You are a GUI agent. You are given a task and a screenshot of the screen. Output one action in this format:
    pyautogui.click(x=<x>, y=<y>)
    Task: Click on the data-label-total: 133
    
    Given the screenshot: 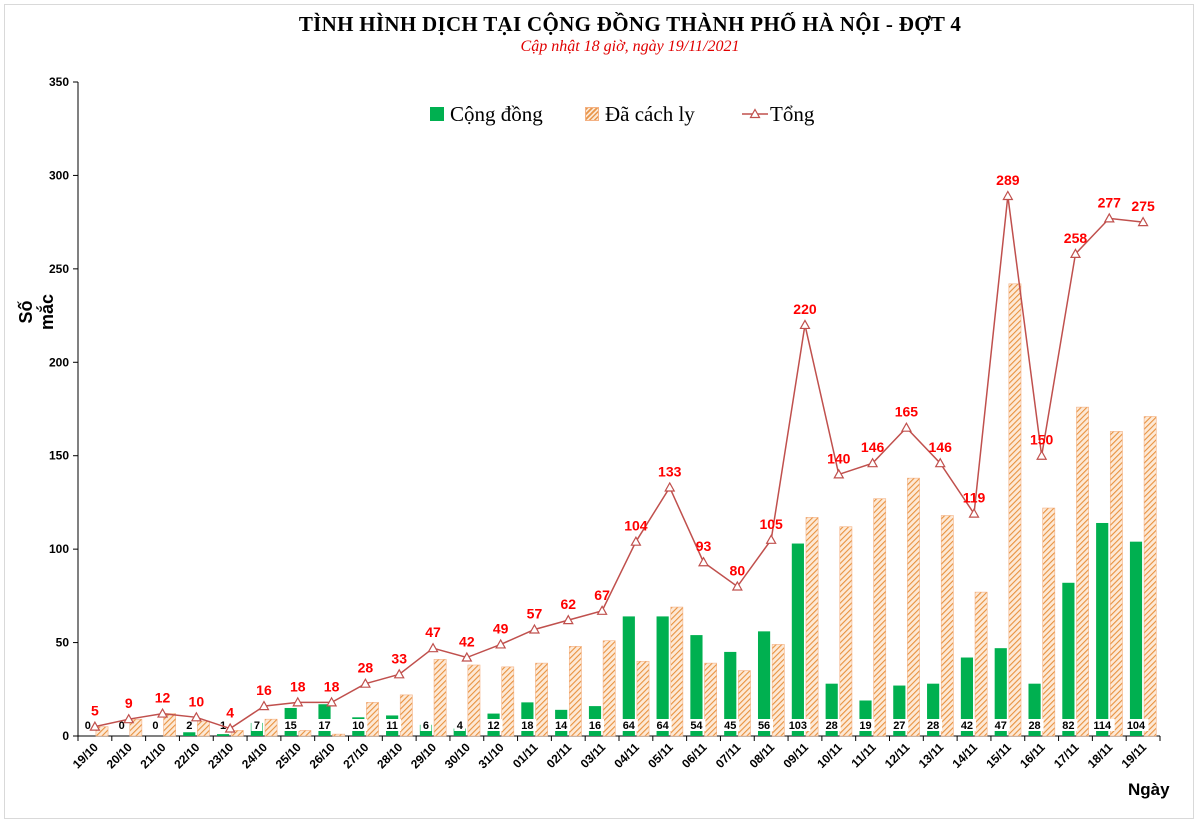 What is the action you would take?
    pyautogui.click(x=670, y=471)
    